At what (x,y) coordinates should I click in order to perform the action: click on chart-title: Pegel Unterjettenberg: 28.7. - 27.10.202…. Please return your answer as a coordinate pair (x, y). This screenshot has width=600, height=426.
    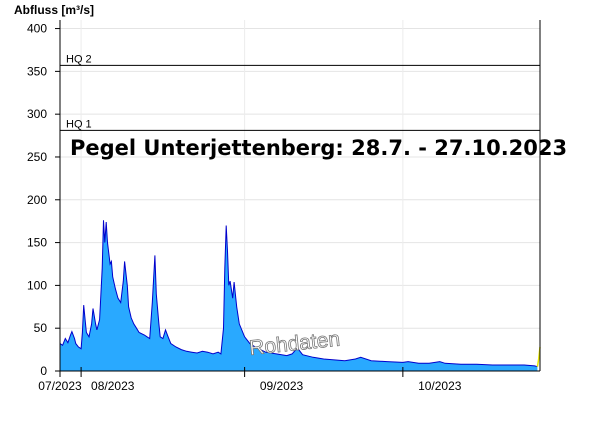
    Looking at the image, I should click on (318, 148).